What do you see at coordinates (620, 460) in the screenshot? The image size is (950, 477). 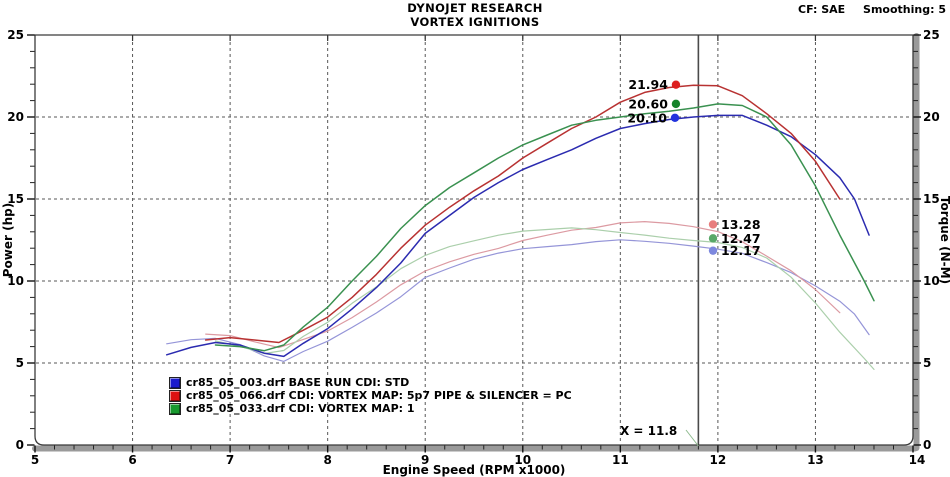 I see `x-axis-tick-label: 11` at bounding box center [620, 460].